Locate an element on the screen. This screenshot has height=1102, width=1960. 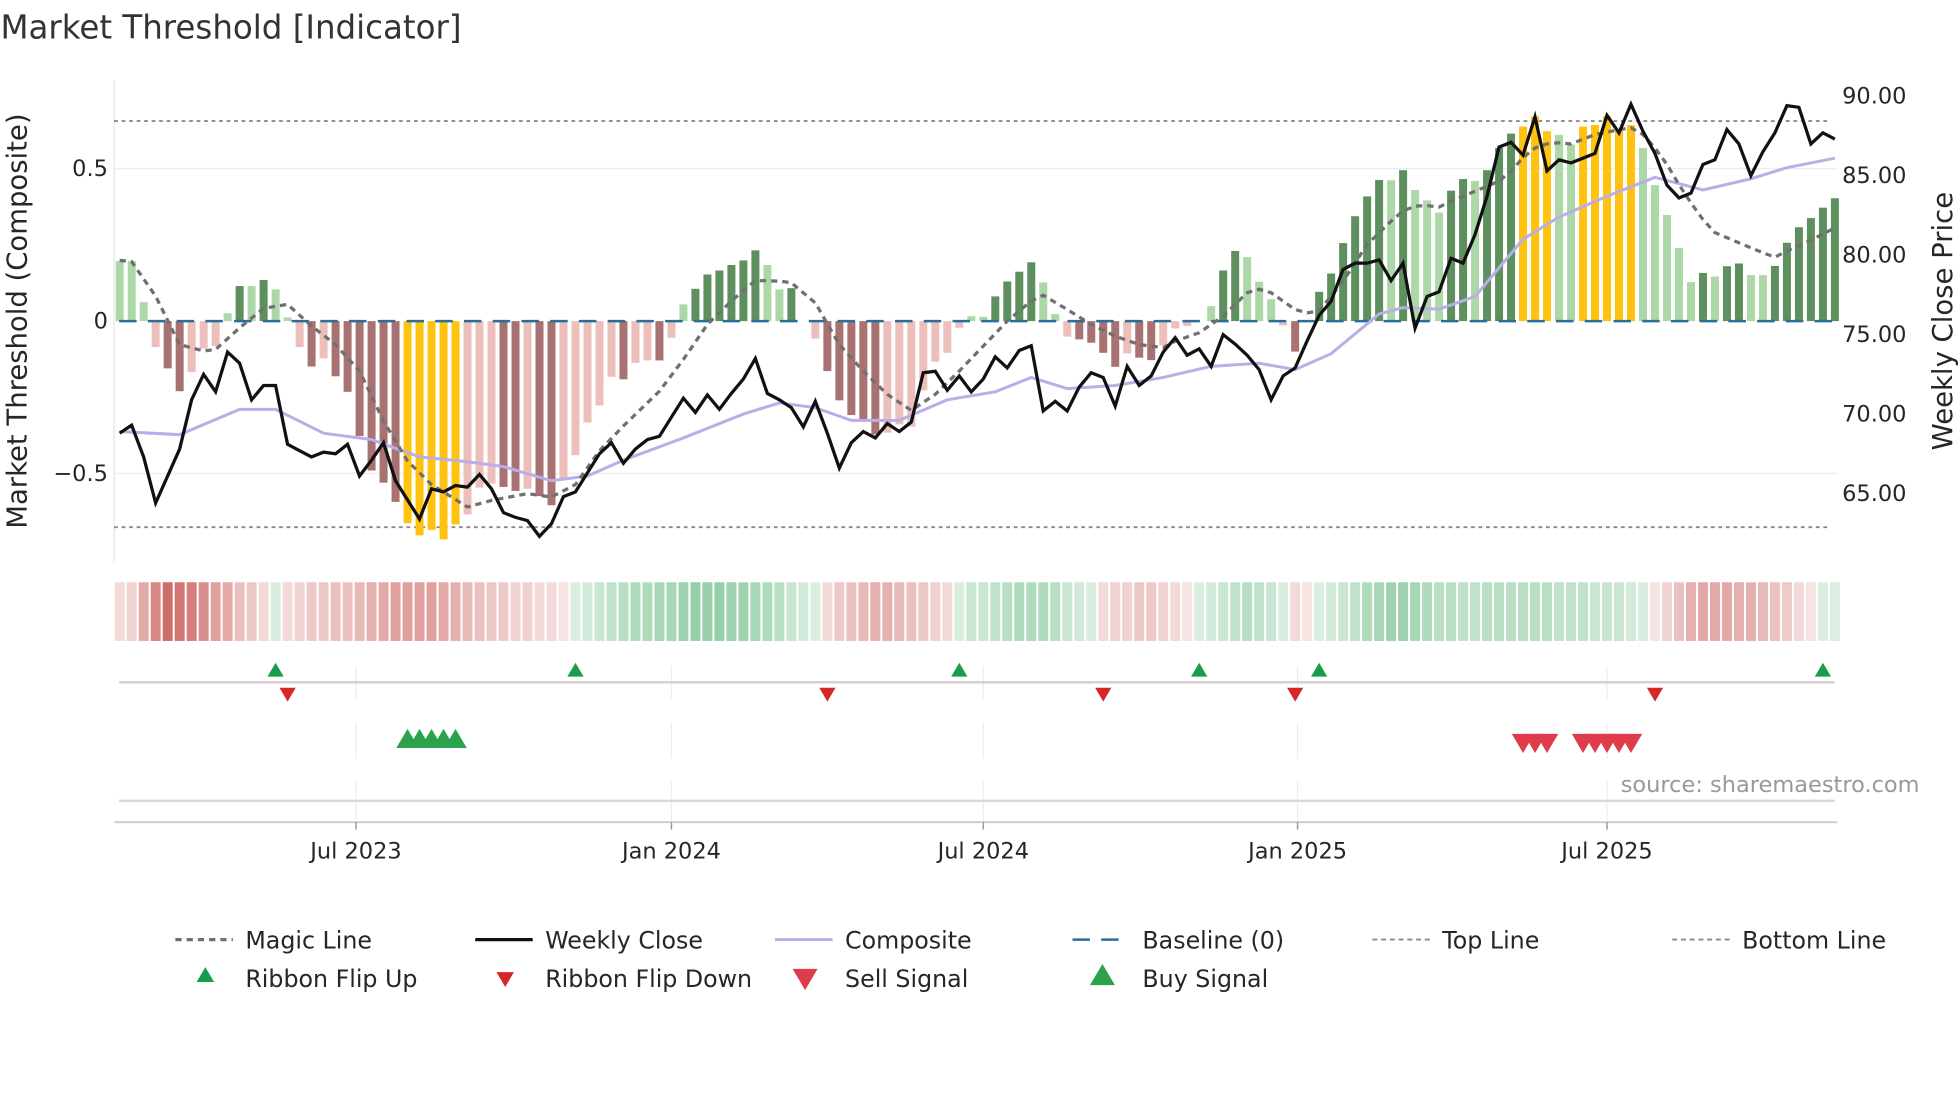
legend-label: Composite is located at coordinates (908, 940).